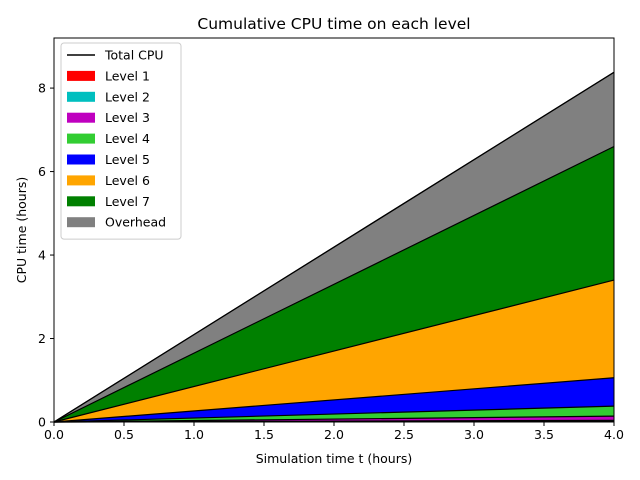 The image size is (640, 480). I want to click on legend-label-level-4: Level 4, so click(127, 138).